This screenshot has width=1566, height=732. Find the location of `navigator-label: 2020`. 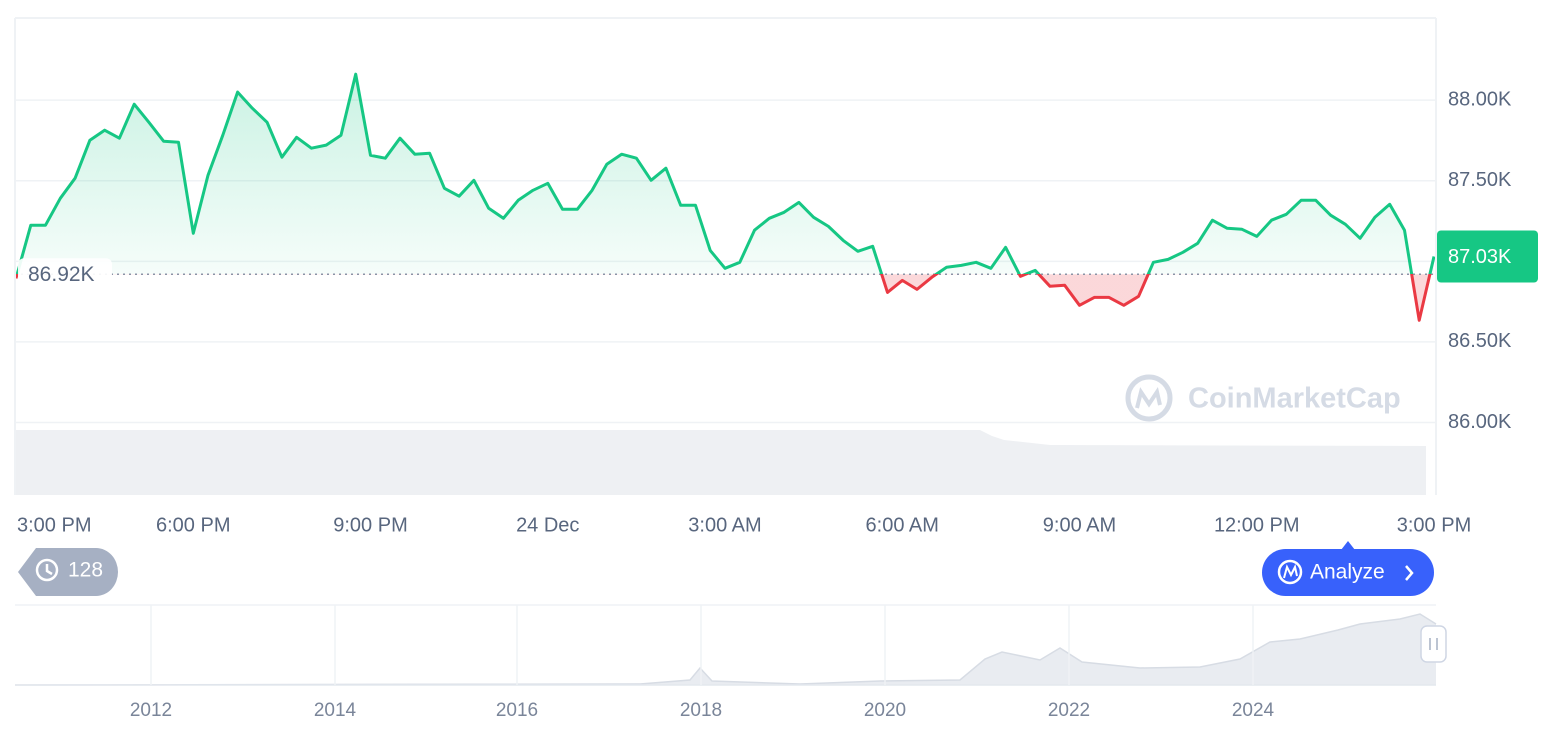

navigator-label: 2020 is located at coordinates (885, 710).